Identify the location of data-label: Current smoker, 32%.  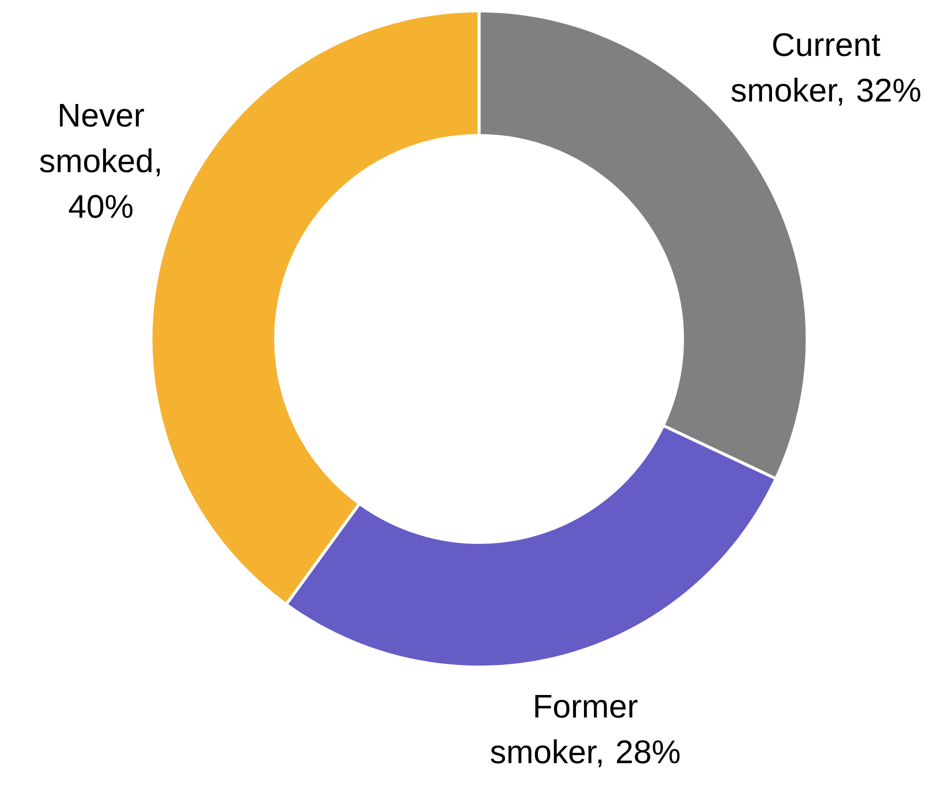
(825, 69).